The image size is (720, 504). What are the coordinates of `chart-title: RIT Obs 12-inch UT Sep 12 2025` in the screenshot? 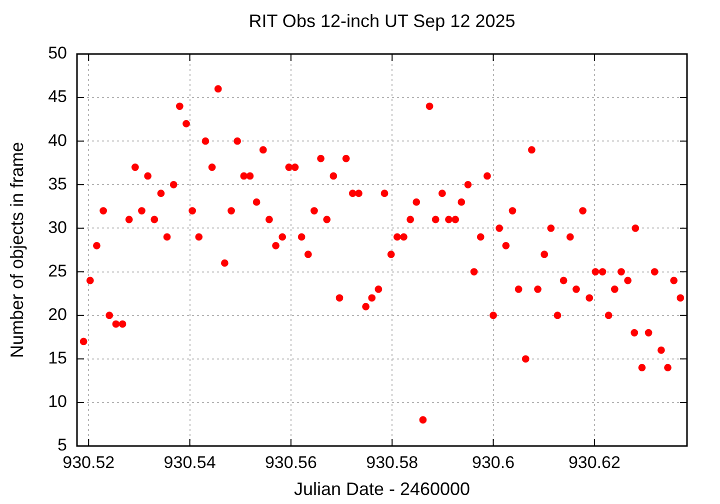 It's located at (382, 20).